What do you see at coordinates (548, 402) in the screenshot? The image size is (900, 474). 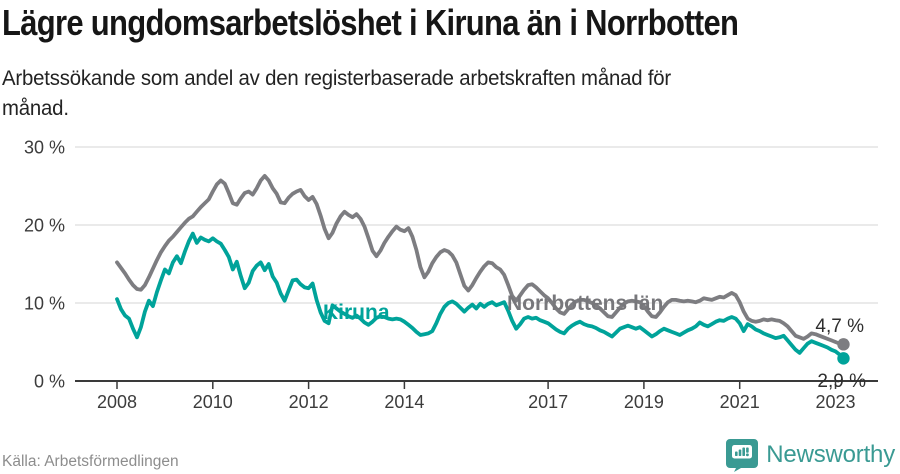 I see `x-tick-label: 2017` at bounding box center [548, 402].